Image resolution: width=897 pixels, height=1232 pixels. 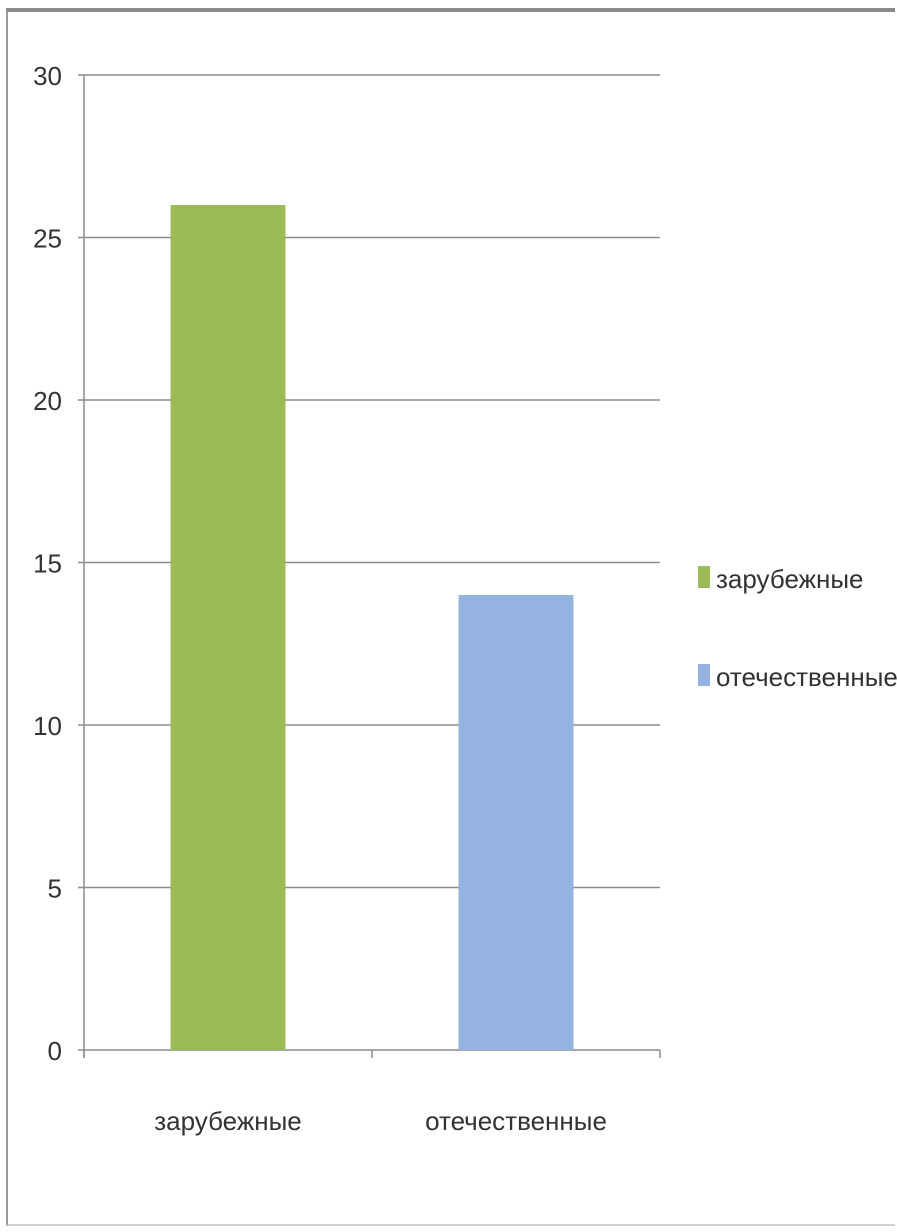 I want to click on y-tick-labels: 0 5 10 15 20 25 30, so click(x=47, y=563).